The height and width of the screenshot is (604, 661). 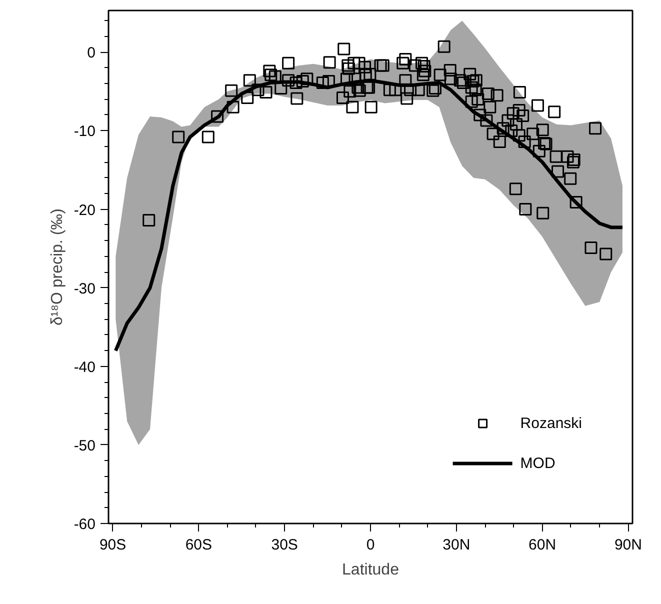 What do you see at coordinates (91, 53) in the screenshot?
I see `y-tick-label: 0` at bounding box center [91, 53].